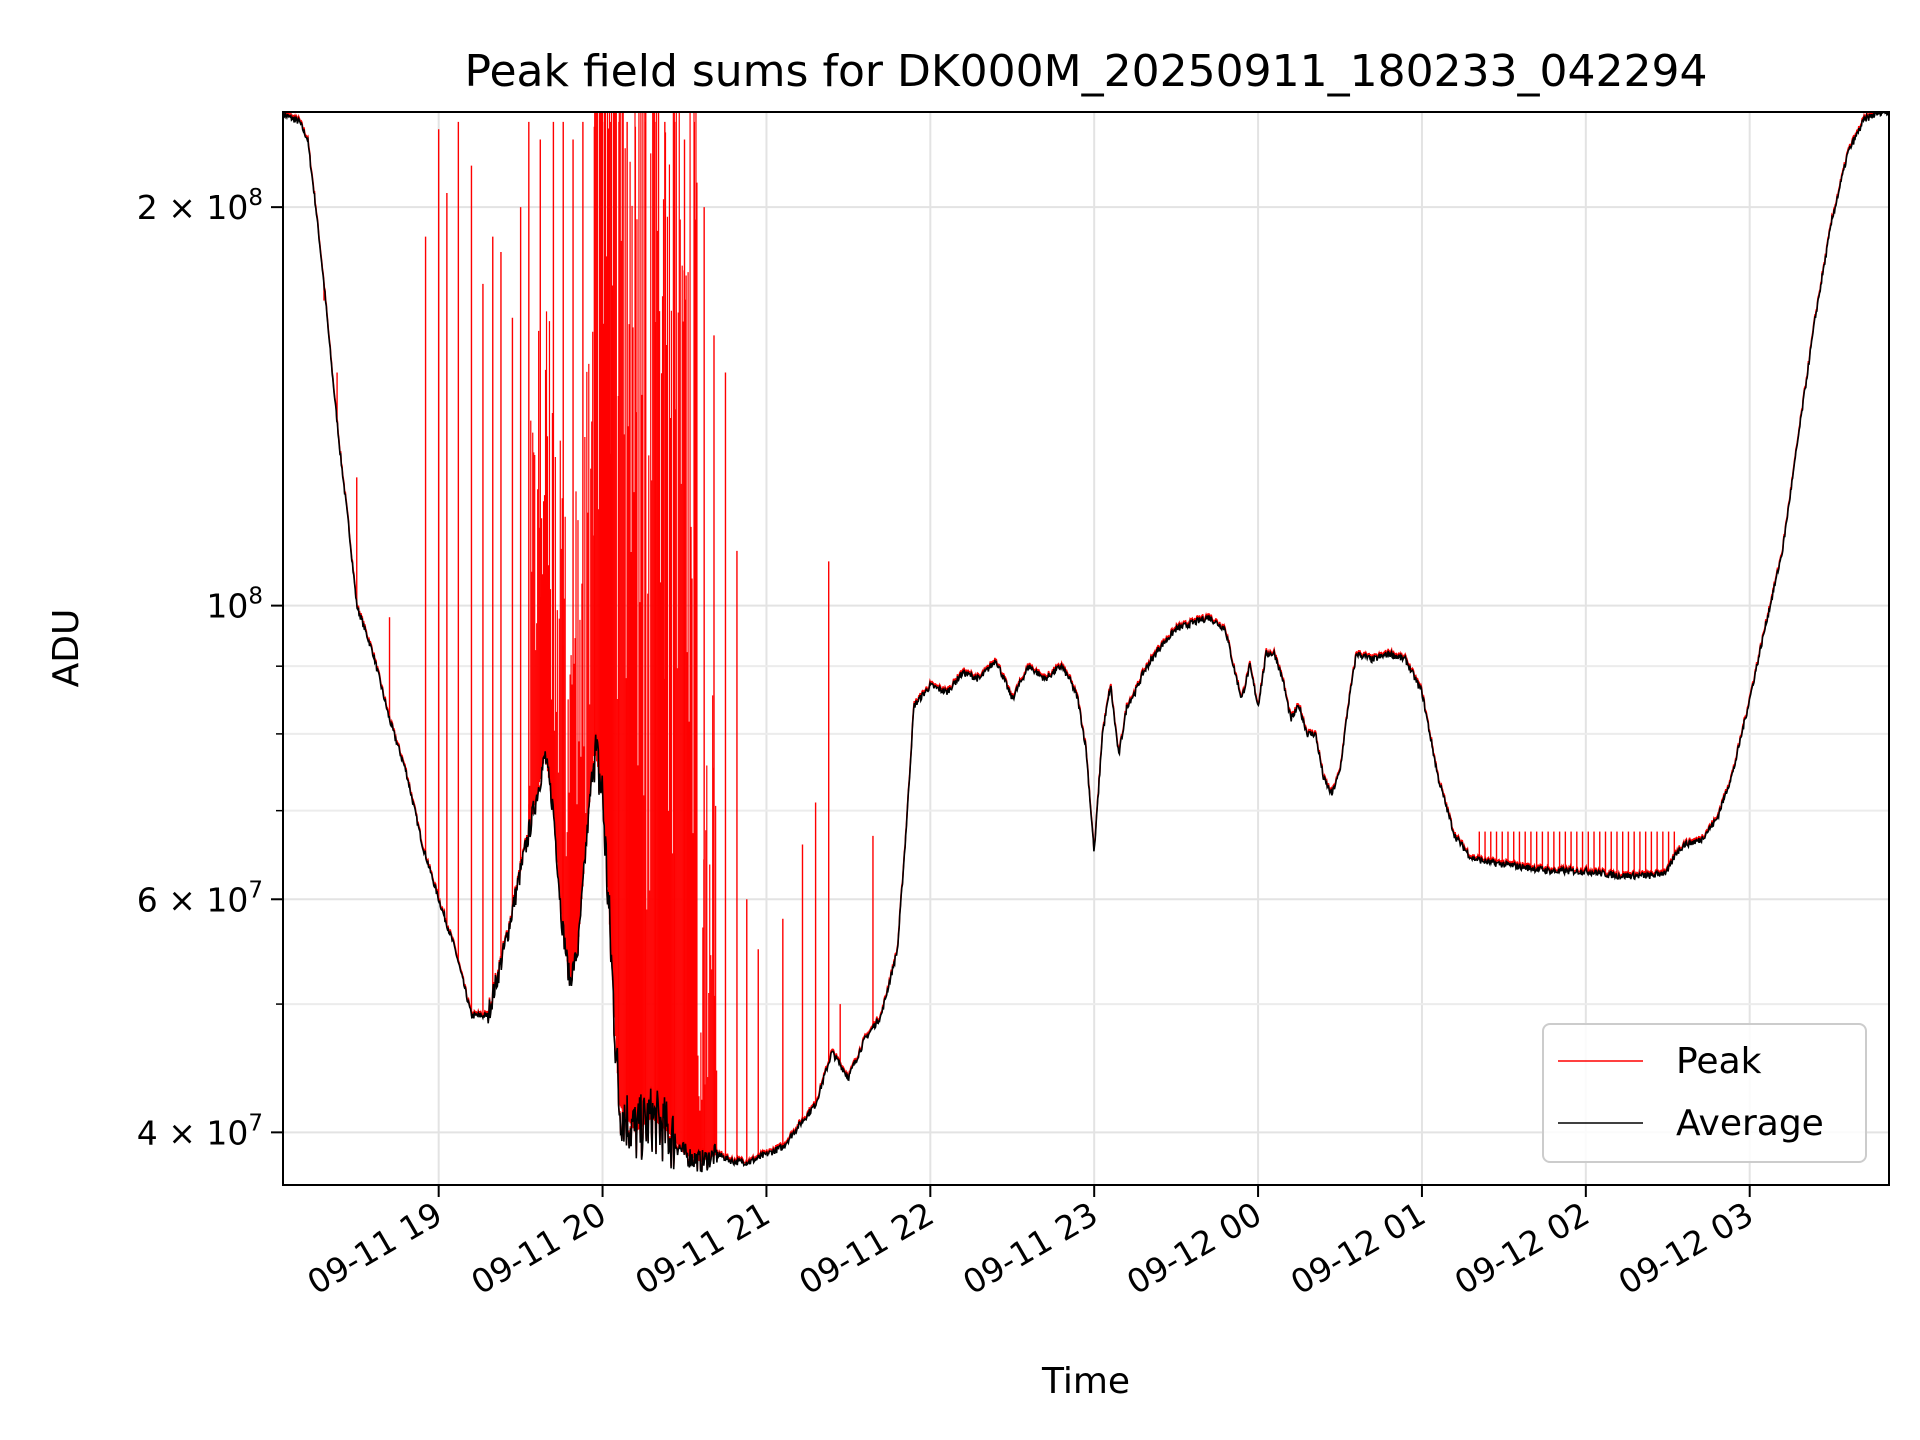 The height and width of the screenshot is (1440, 1920). What do you see at coordinates (210, 668) in the screenshot?
I see `y-axis: 4 × 107 6 × 107 108 2 × 108` at bounding box center [210, 668].